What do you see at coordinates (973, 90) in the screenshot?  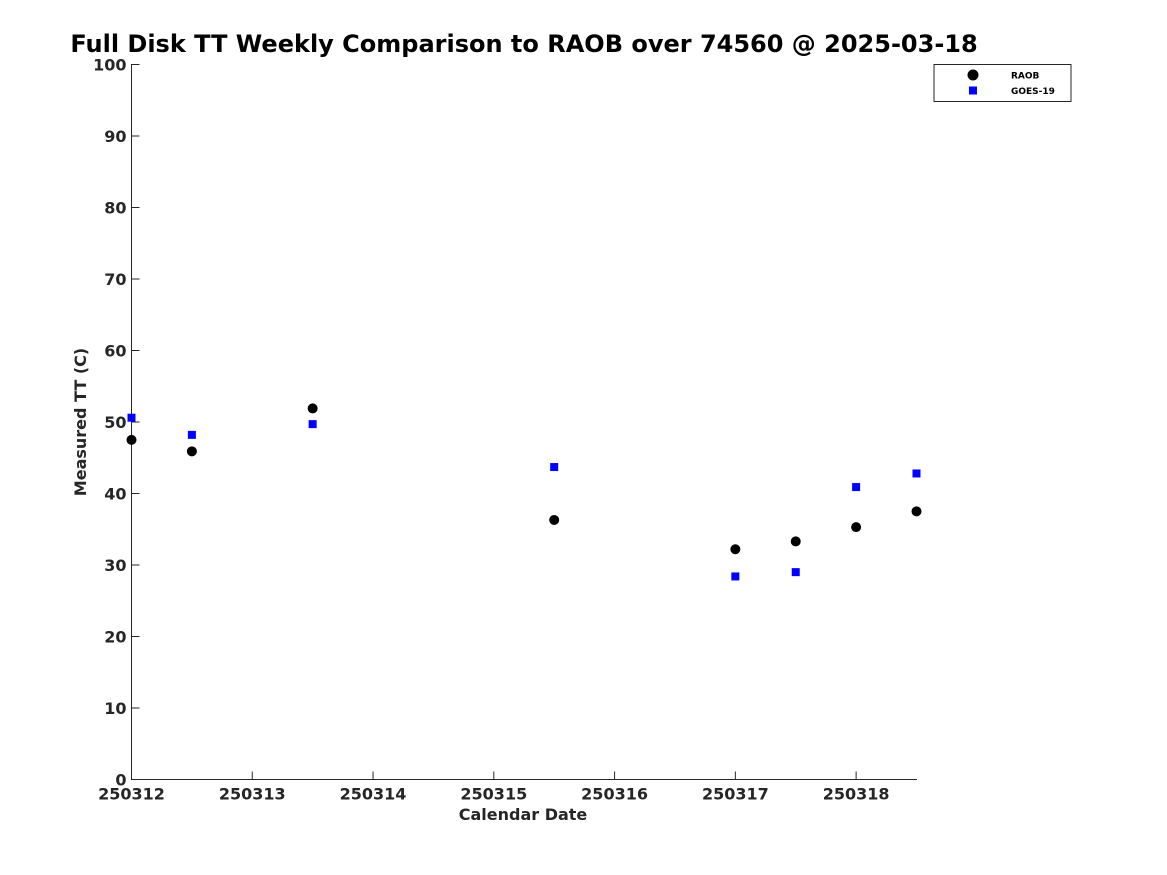 I see `legend-marker-goes19` at bounding box center [973, 90].